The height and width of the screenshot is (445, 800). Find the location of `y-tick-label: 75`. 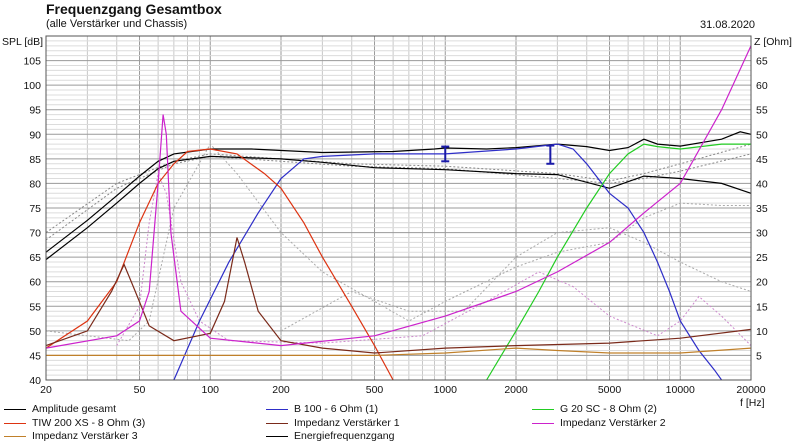

y-tick-label: 75 is located at coordinates (35, 209).